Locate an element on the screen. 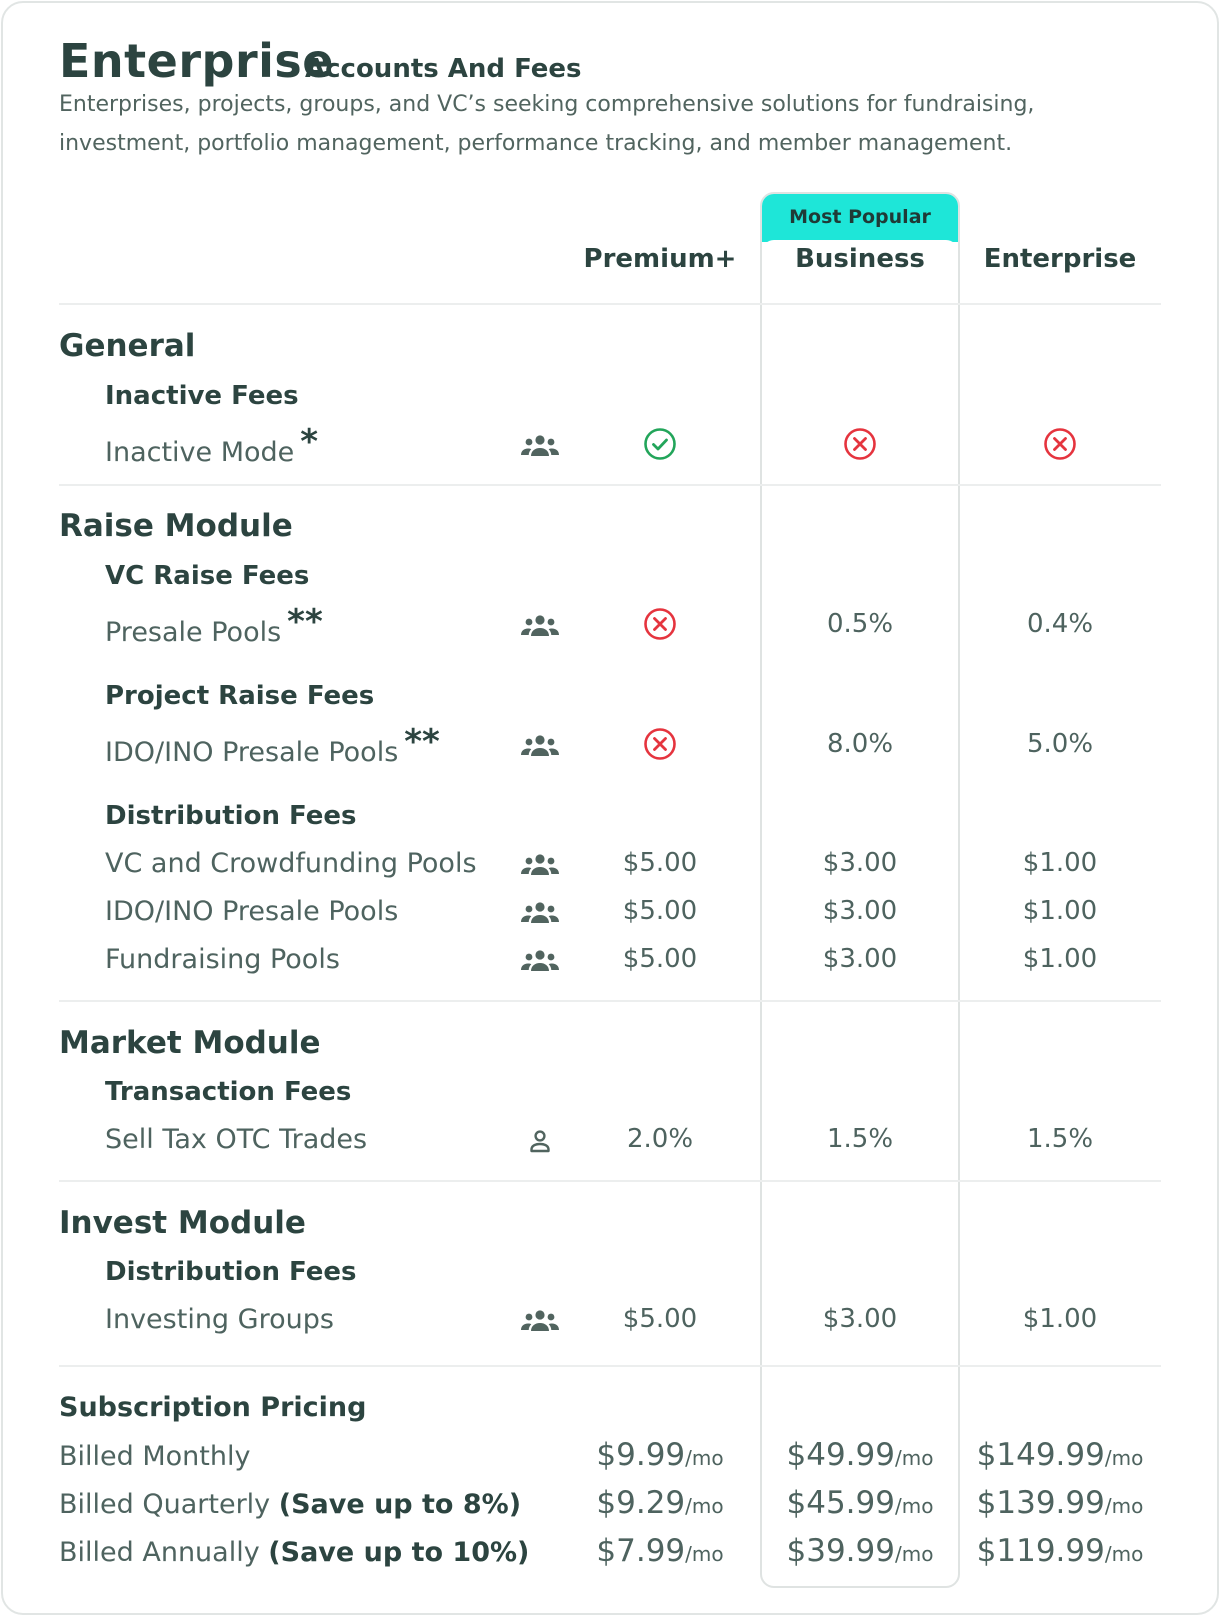  check-icon is located at coordinates (660, 446).